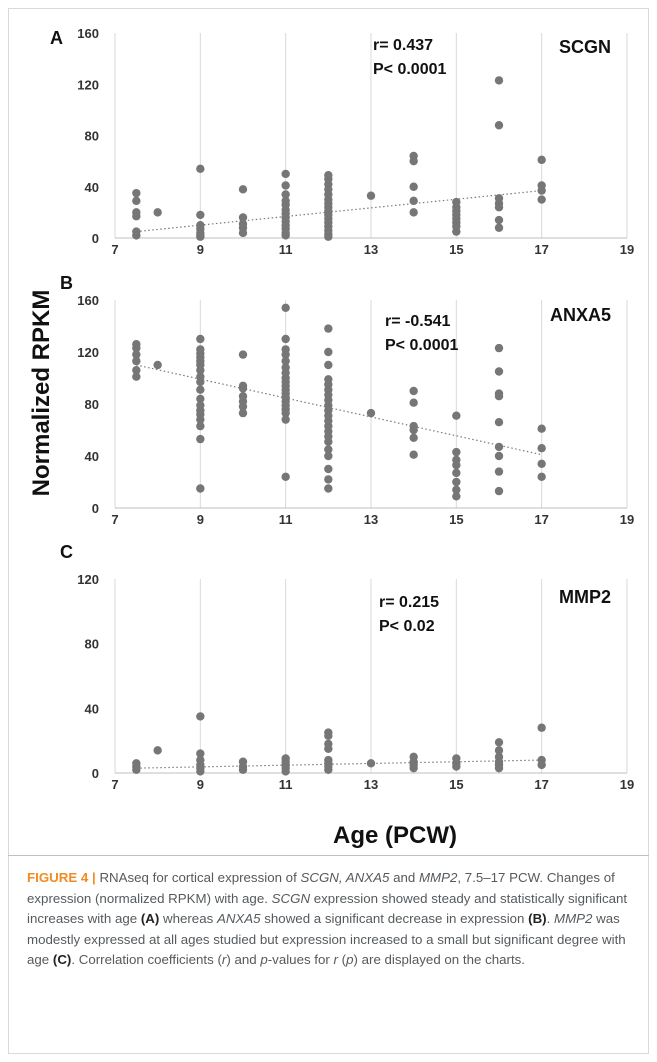  What do you see at coordinates (66, 552) in the screenshot?
I see `panel-label: C` at bounding box center [66, 552].